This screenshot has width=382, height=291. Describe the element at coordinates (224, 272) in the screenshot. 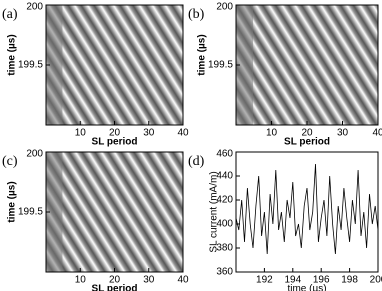

I see `y-tick-label: 360` at that location.